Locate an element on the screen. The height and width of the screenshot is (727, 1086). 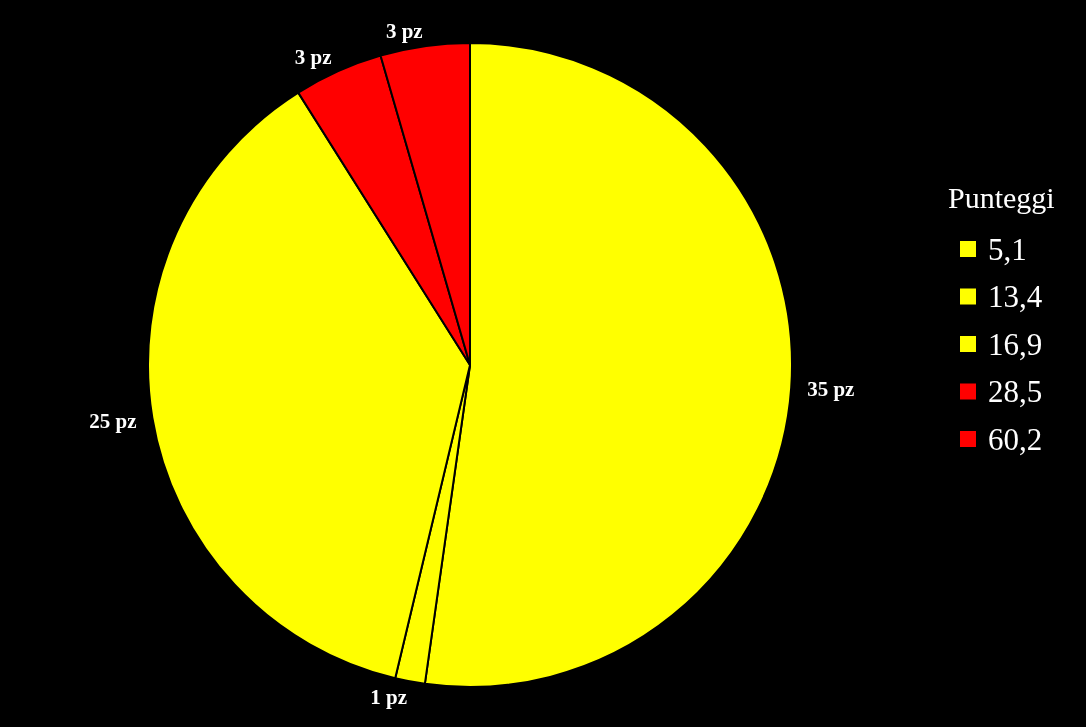
legend-label: 28,5 is located at coordinates (1015, 392).